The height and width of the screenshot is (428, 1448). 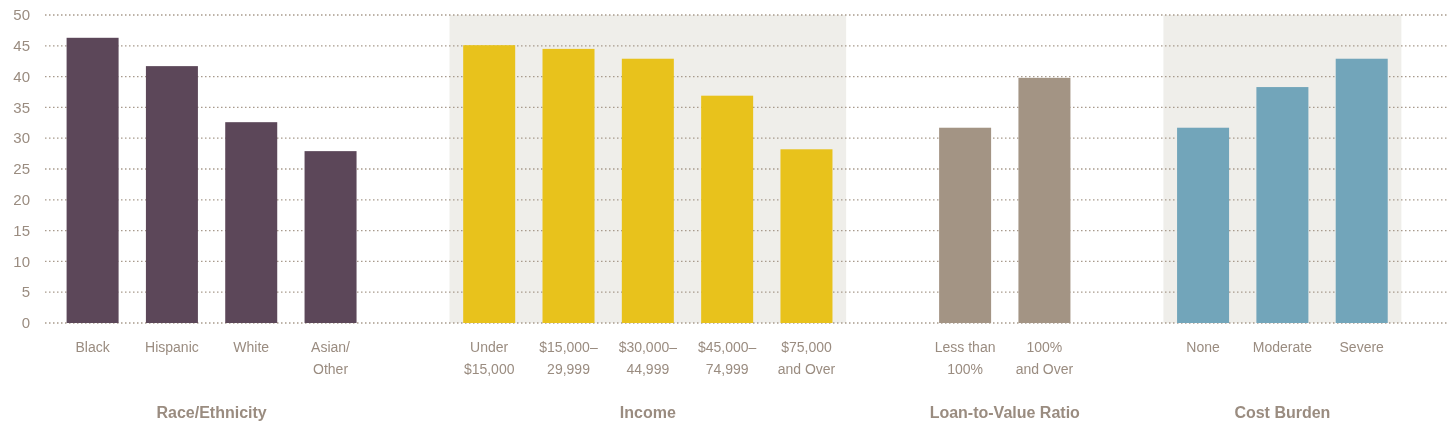 What do you see at coordinates (21, 107) in the screenshot?
I see `y-tick-label: 35` at bounding box center [21, 107].